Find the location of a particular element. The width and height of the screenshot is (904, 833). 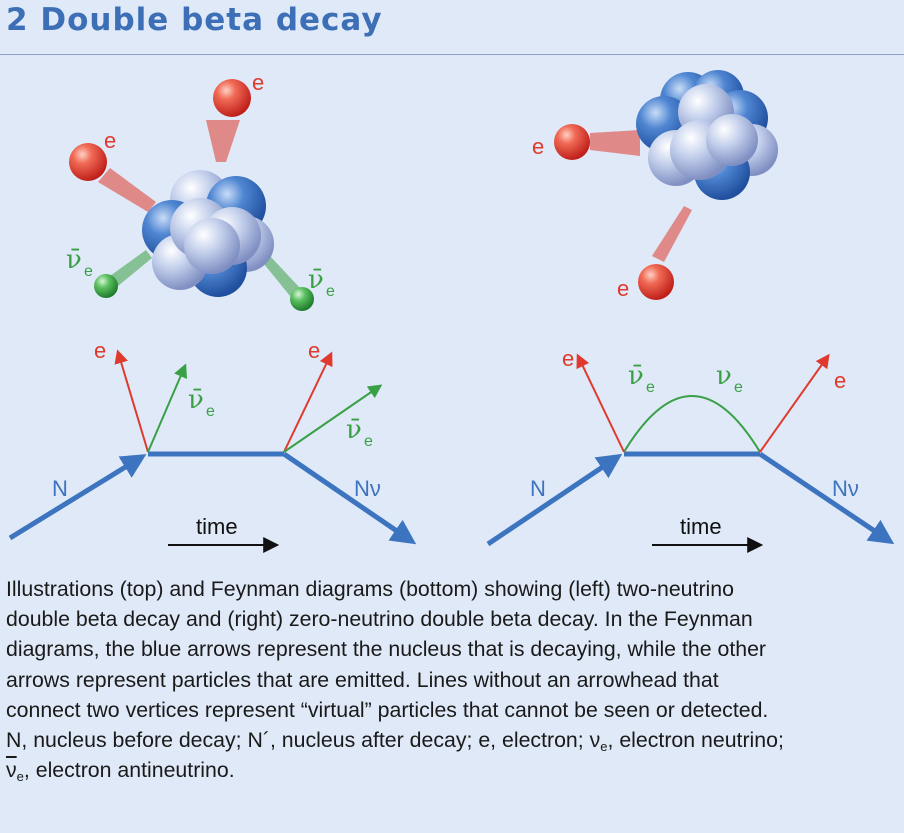

neutrino-trail-left is located at coordinates (131, 268).